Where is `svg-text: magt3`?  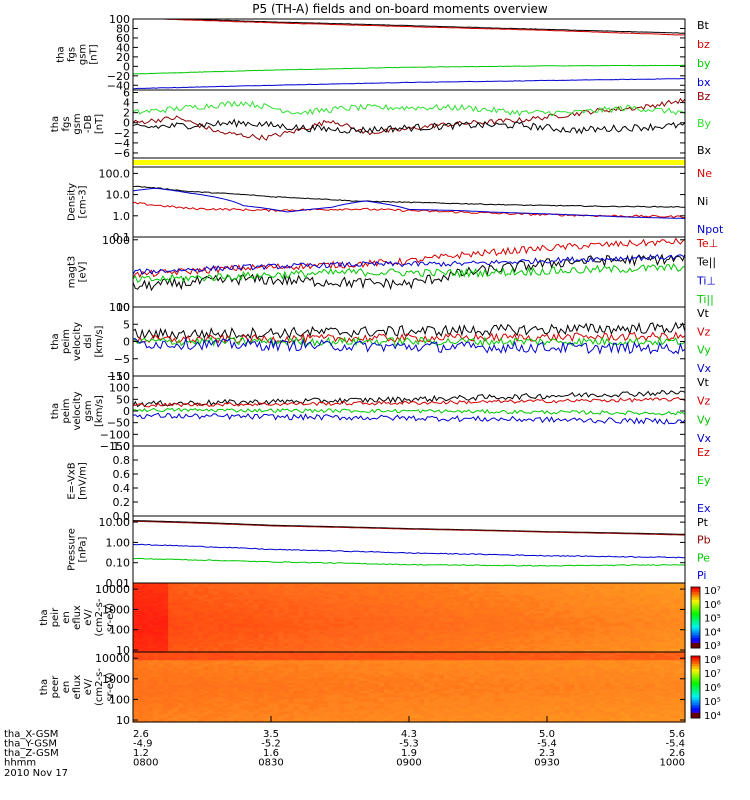 svg-text: magt3 is located at coordinates (72, 272).